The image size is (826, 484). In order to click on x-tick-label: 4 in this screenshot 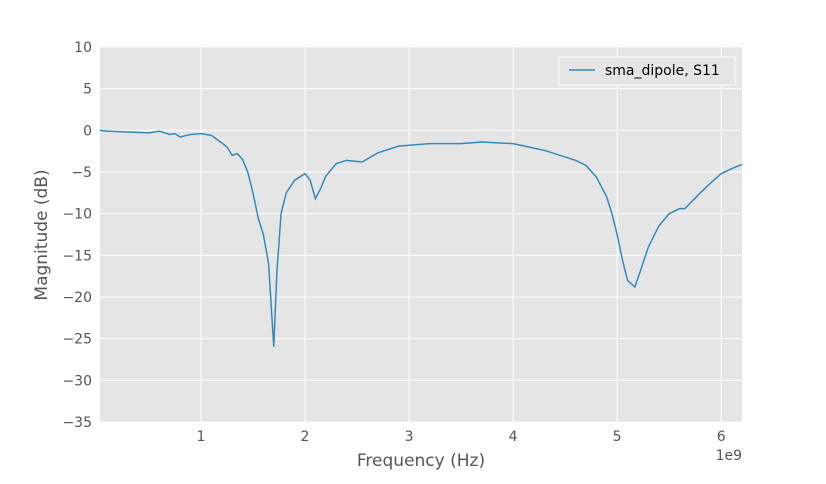, I will do `click(513, 437)`.